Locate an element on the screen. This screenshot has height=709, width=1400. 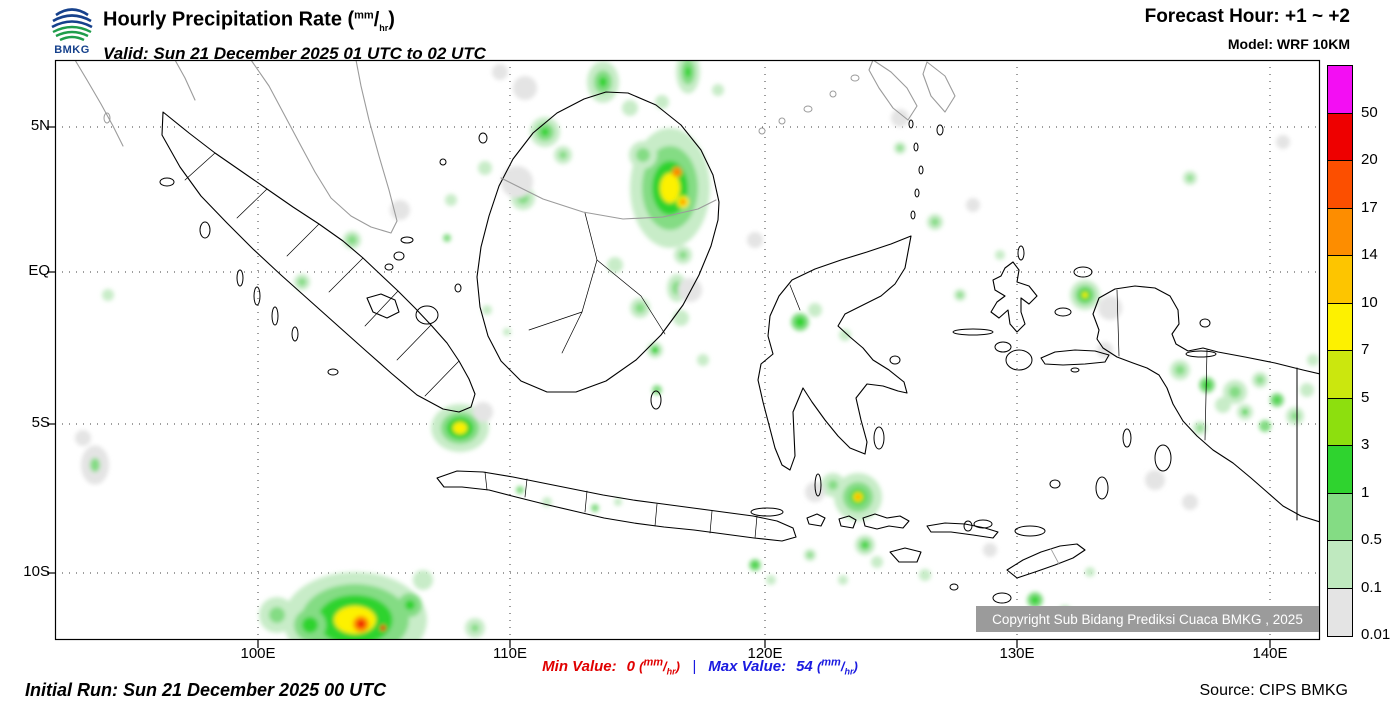
bmkg-logo: BMKG is located at coordinates (72, 29).